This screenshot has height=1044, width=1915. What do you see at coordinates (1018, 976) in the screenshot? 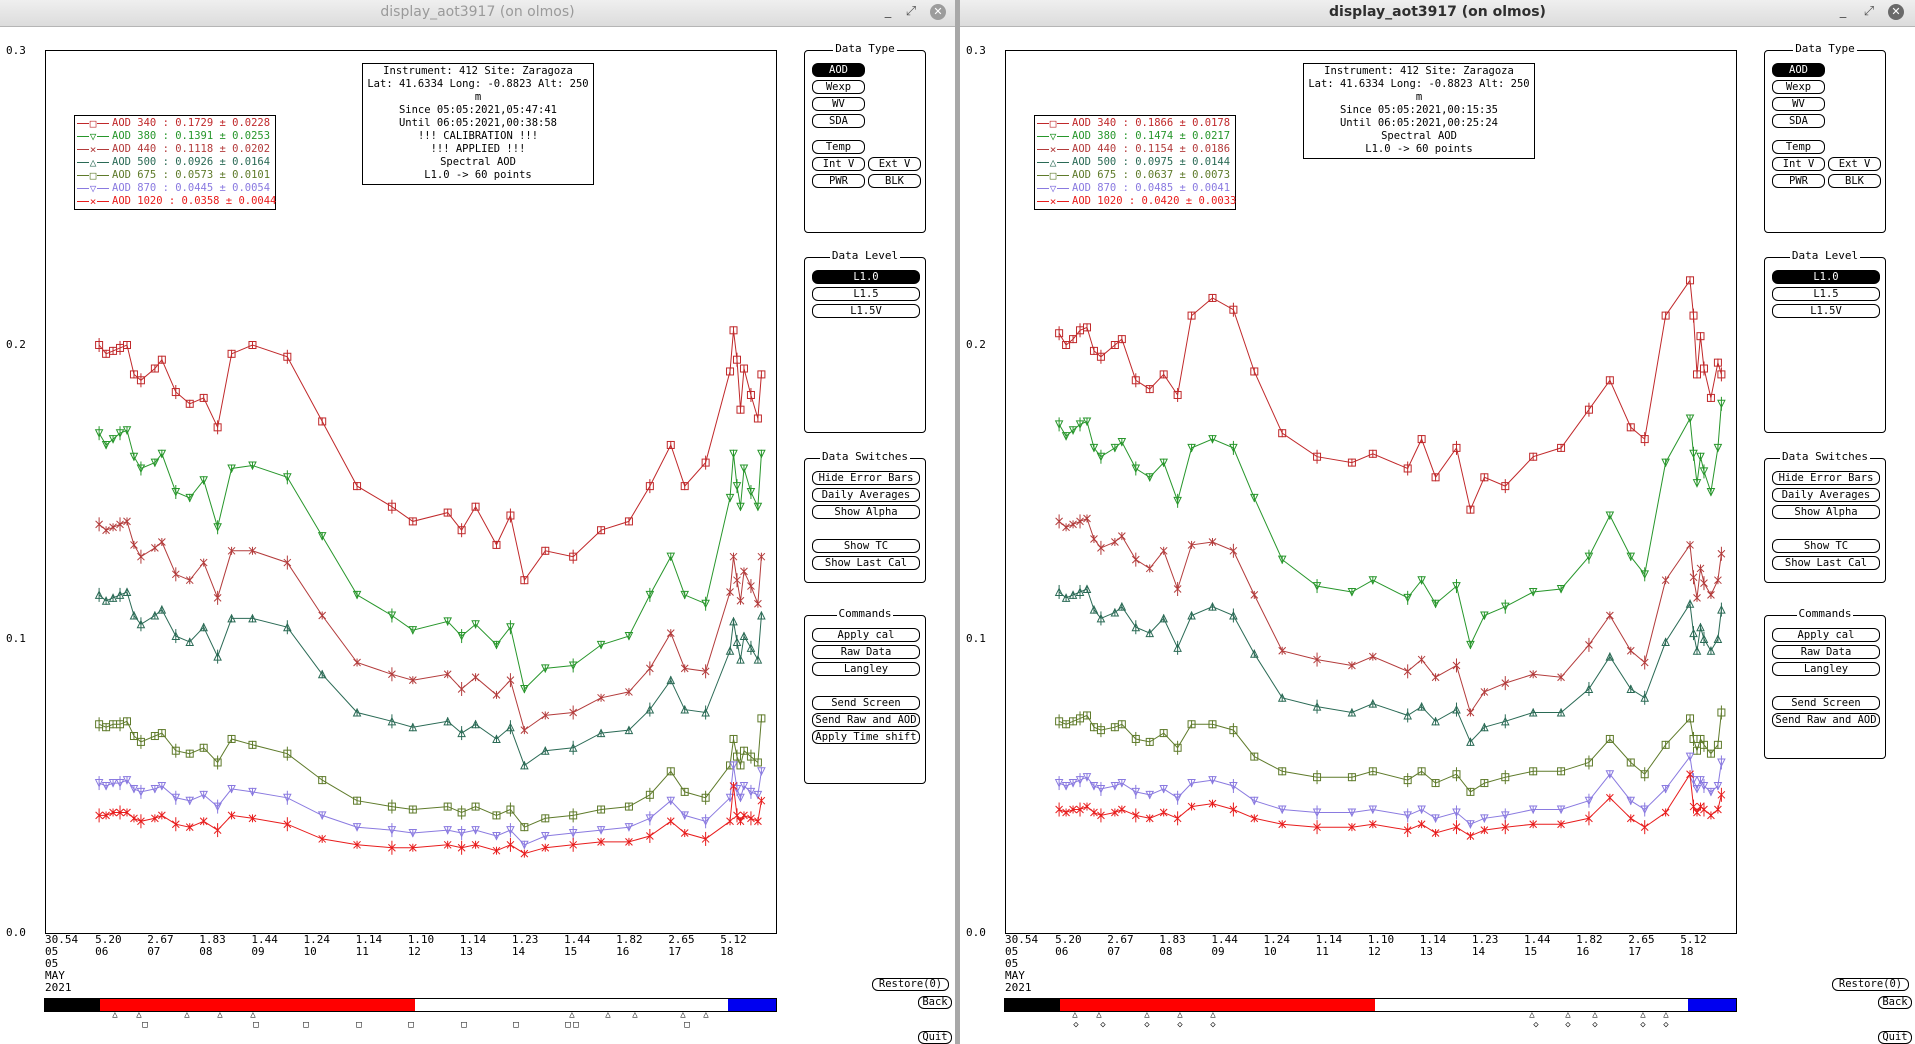
I see `x-axis-date: 05 MAY 2021` at bounding box center [1018, 976].